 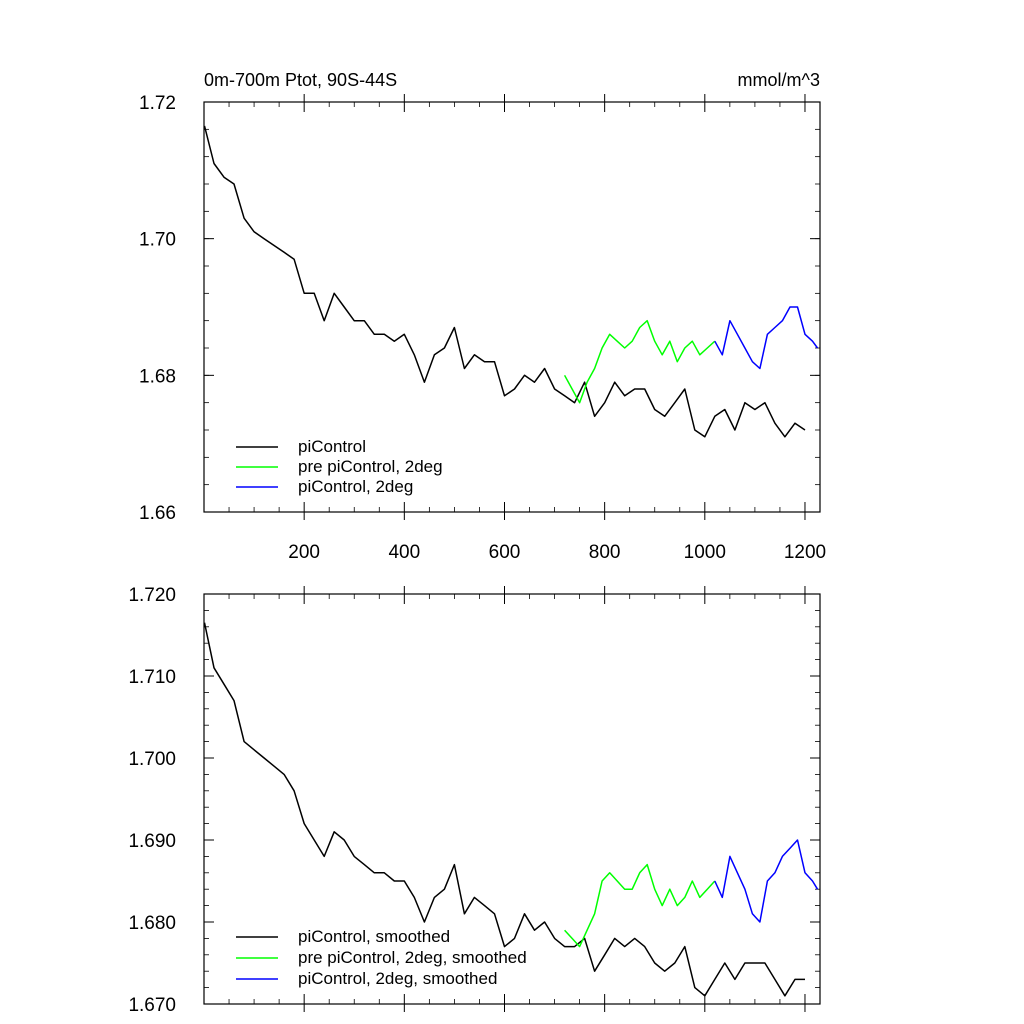 What do you see at coordinates (766, 881) in the screenshot?
I see `series-line-picontrol-2deg-smoothed` at bounding box center [766, 881].